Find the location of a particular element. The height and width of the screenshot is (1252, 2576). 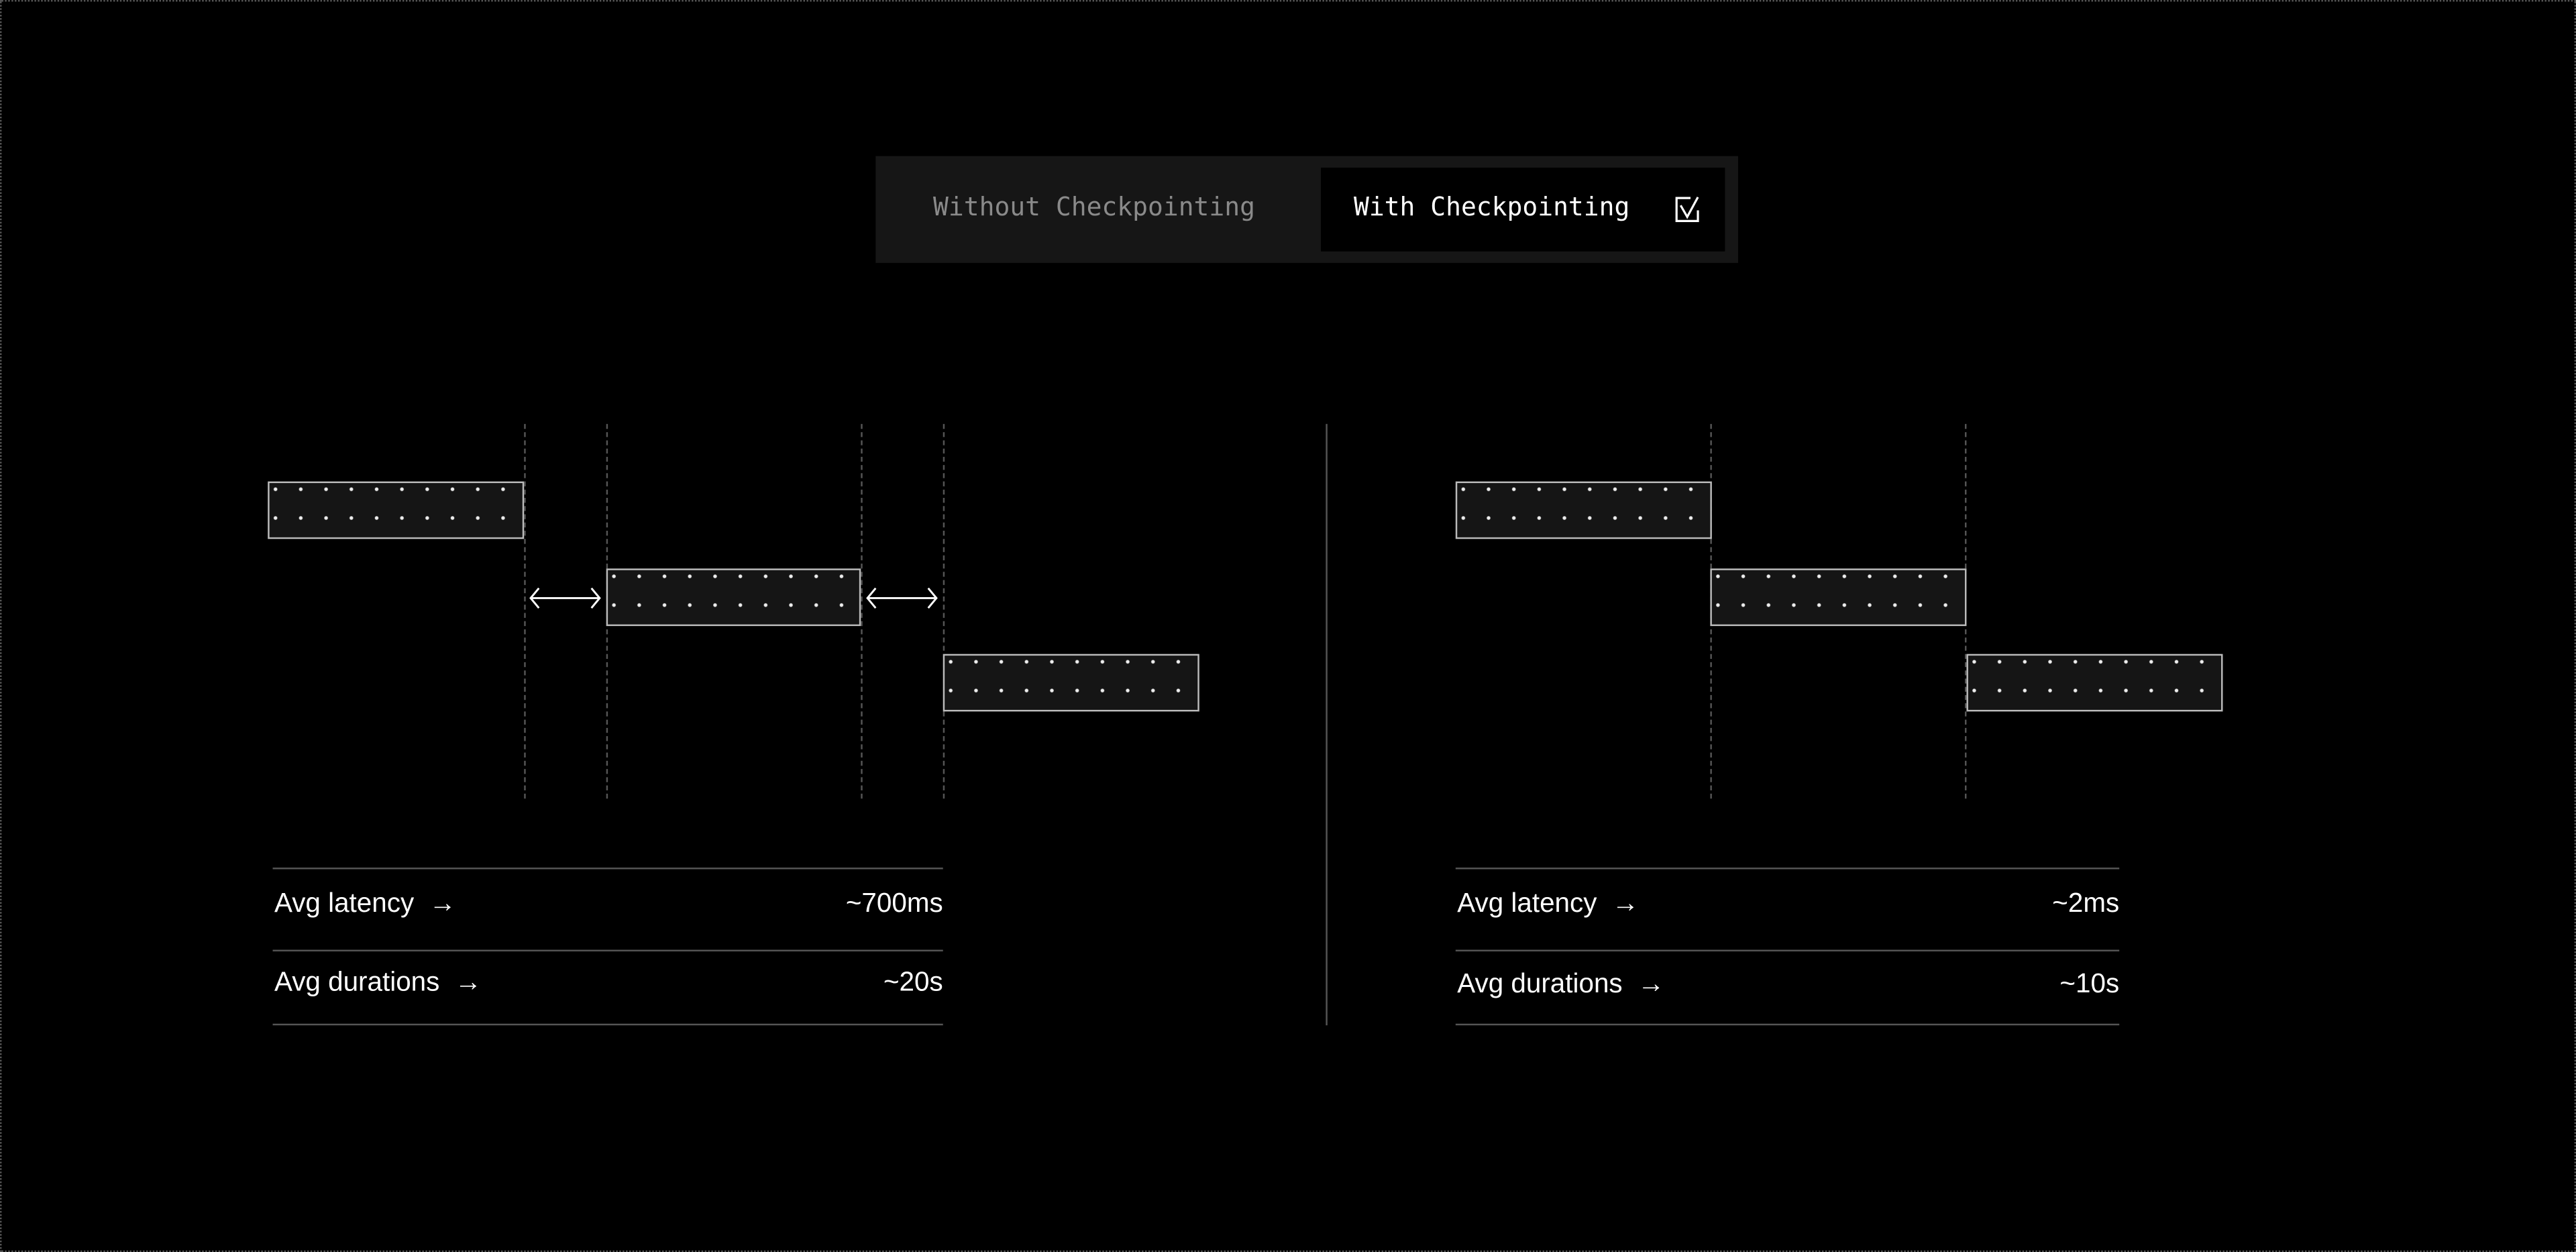

stat-value-avg-latency: ~700ms is located at coordinates (894, 903).